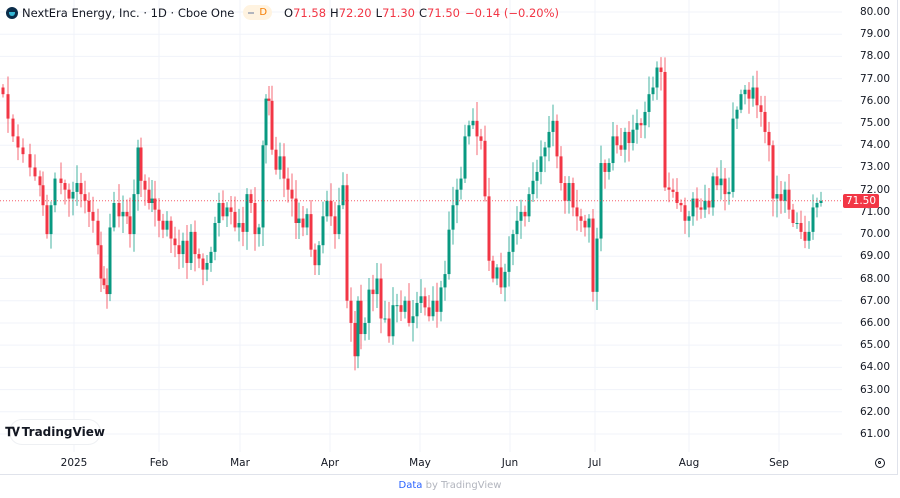 This screenshot has width=900, height=498. What do you see at coordinates (330, 463) in the screenshot?
I see `time-tick: Apr` at bounding box center [330, 463].